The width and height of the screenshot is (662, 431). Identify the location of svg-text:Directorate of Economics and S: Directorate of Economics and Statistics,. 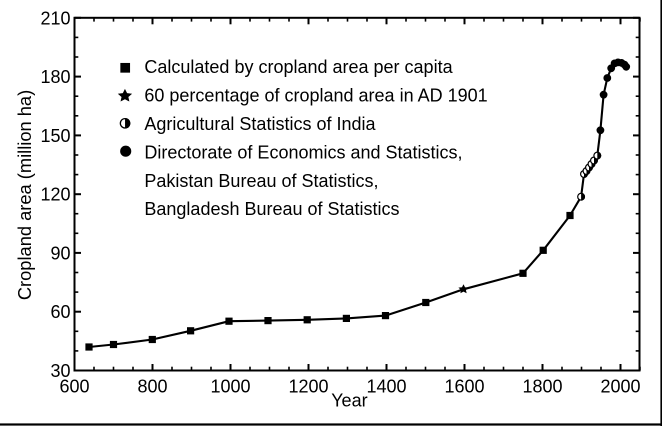
(303, 153).